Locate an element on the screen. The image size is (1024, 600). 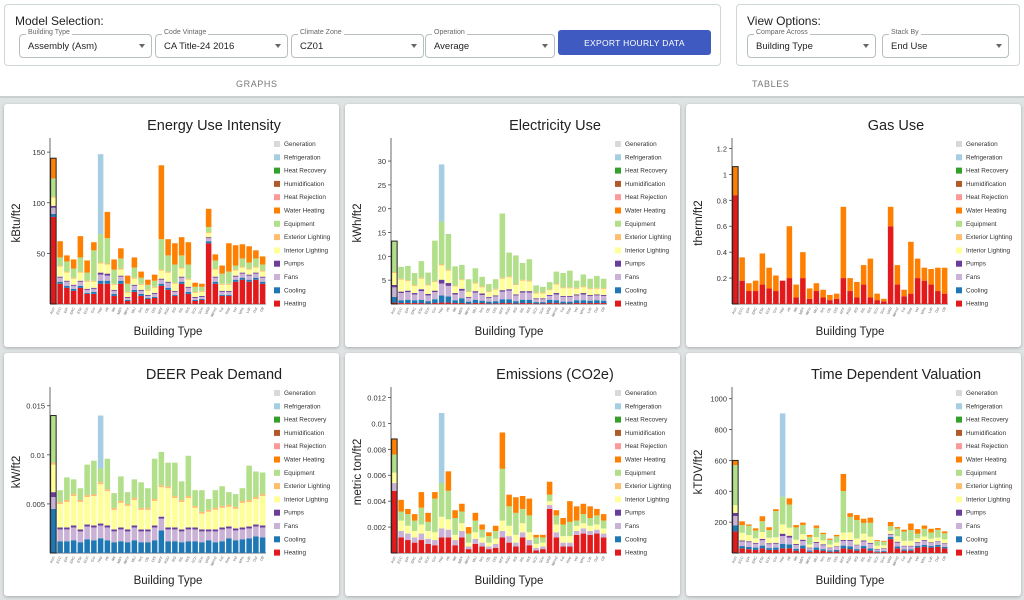
legend-label: Heating is located at coordinates (636, 553).